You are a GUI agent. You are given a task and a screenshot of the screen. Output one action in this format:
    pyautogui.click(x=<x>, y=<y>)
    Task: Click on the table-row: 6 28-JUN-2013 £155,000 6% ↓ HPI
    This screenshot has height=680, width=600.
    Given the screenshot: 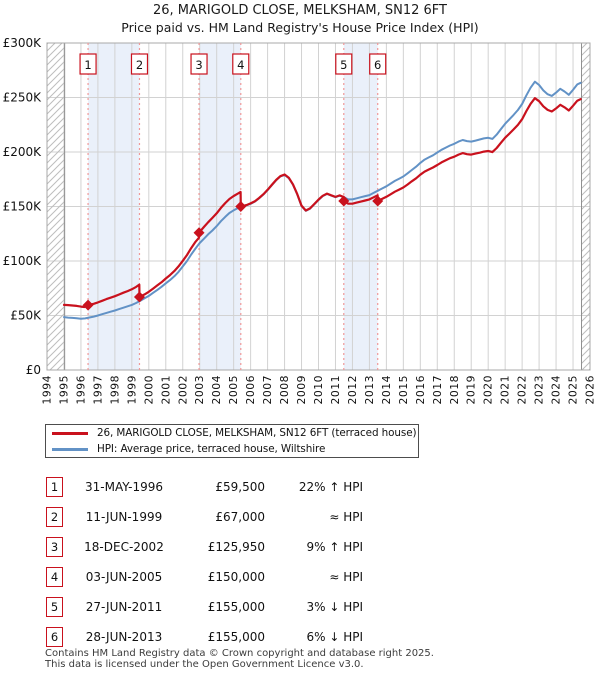 What is the action you would take?
    pyautogui.click(x=204, y=637)
    